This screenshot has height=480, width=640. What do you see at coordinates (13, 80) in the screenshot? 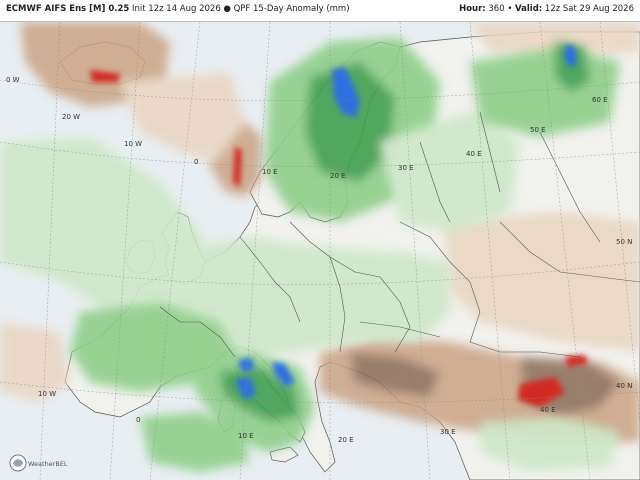
I see `grid-label: 0 W` at bounding box center [13, 80].